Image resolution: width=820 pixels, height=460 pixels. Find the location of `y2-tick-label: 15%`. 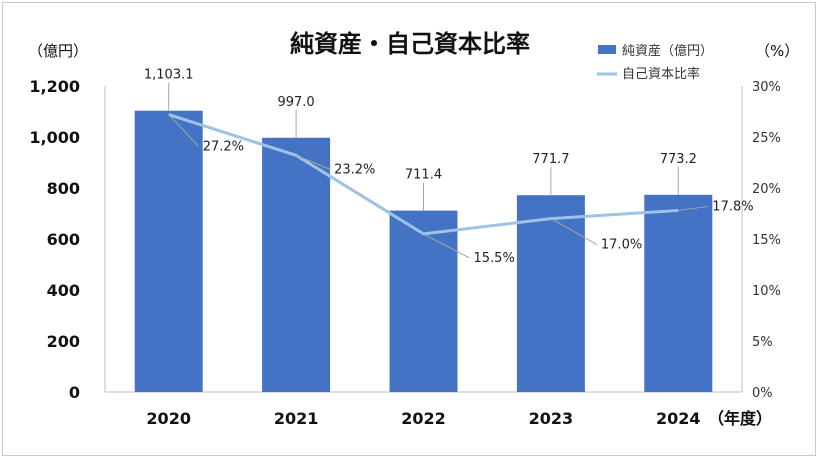

y2-tick-label: 15% is located at coordinates (766, 240).